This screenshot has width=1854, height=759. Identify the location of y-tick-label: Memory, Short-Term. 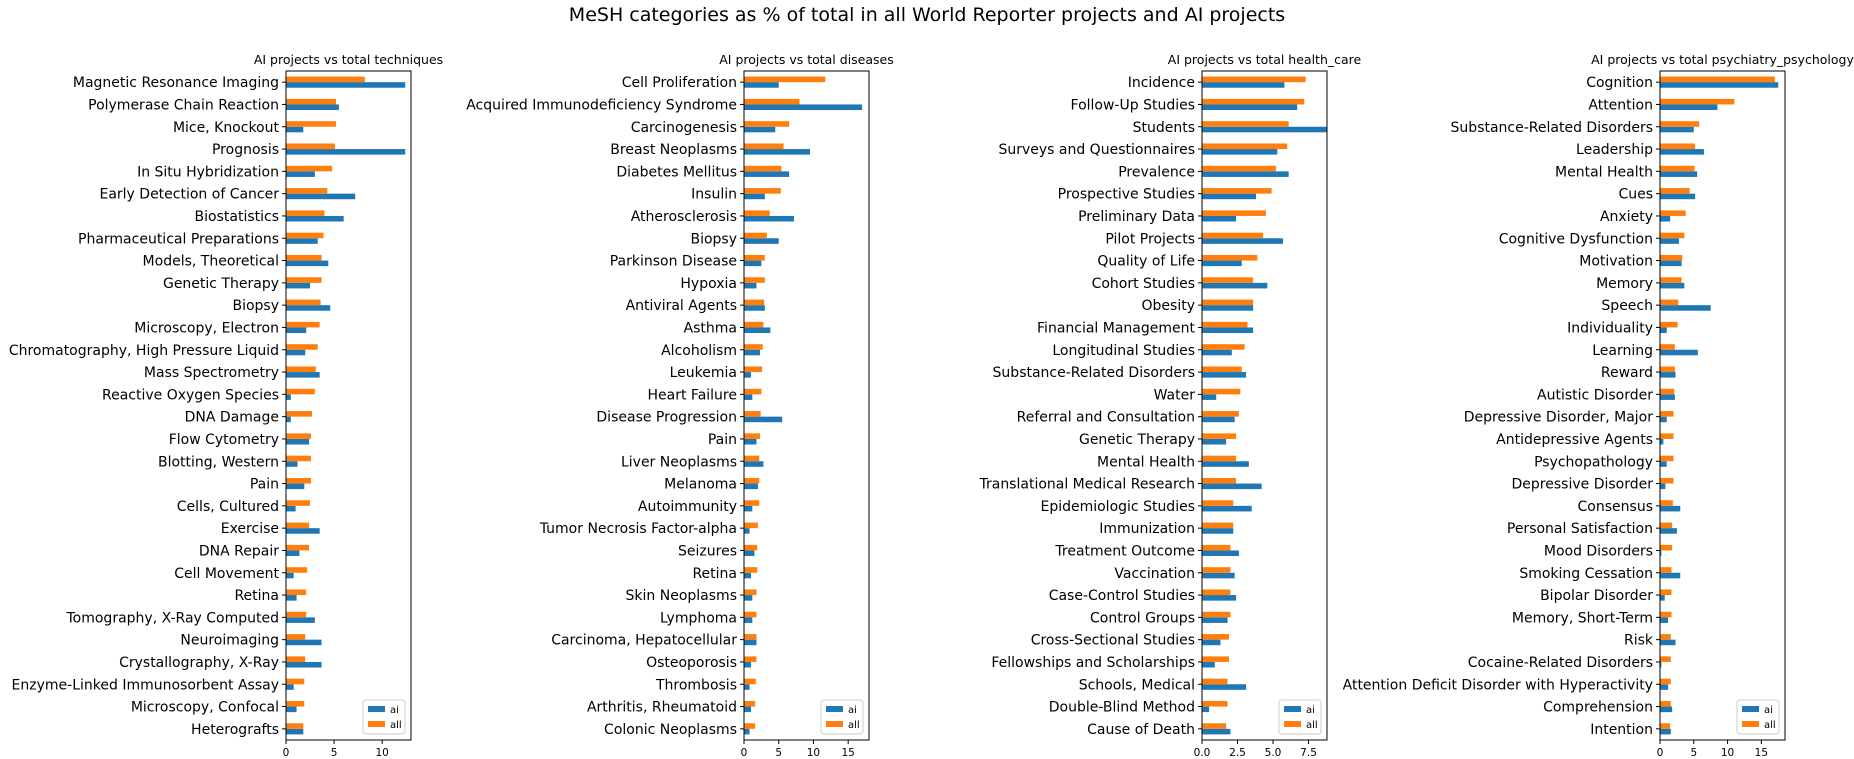
(1582, 618).